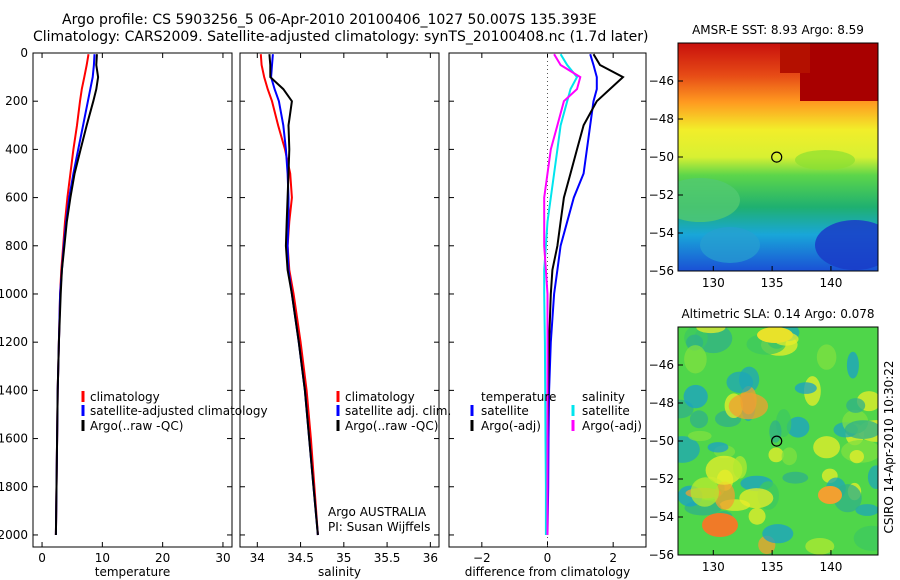 Image resolution: width=900 pixels, height=580 pixels. What do you see at coordinates (16, 101) in the screenshot?
I see `y-tick-label: 200` at bounding box center [16, 101].